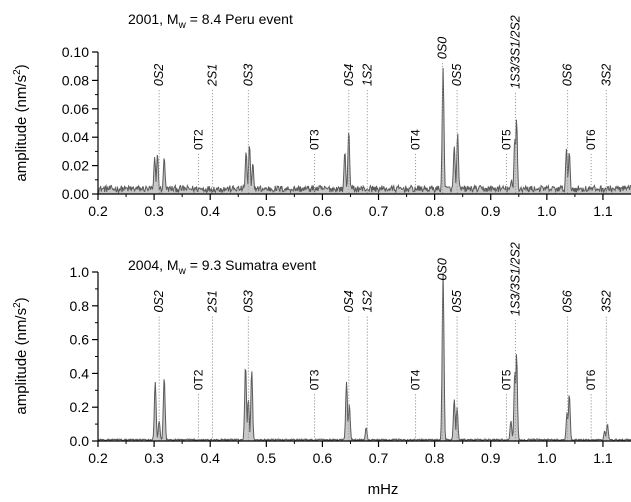  Describe the element at coordinates (75, 137) in the screenshot. I see `y-tick-label: 0.04` at that location.